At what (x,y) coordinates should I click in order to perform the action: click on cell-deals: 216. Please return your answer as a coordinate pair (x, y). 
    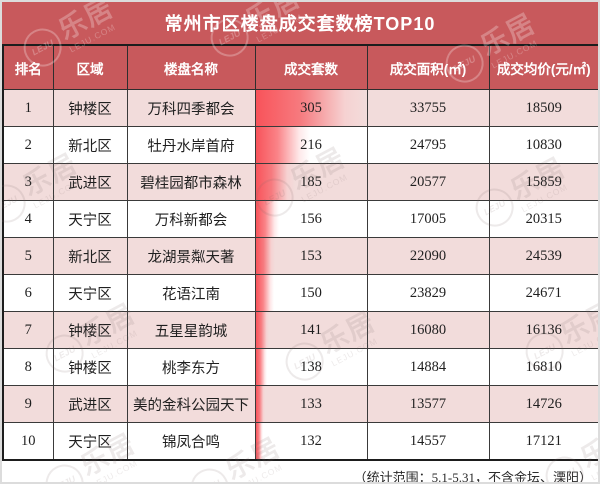
    Looking at the image, I should click on (311, 145).